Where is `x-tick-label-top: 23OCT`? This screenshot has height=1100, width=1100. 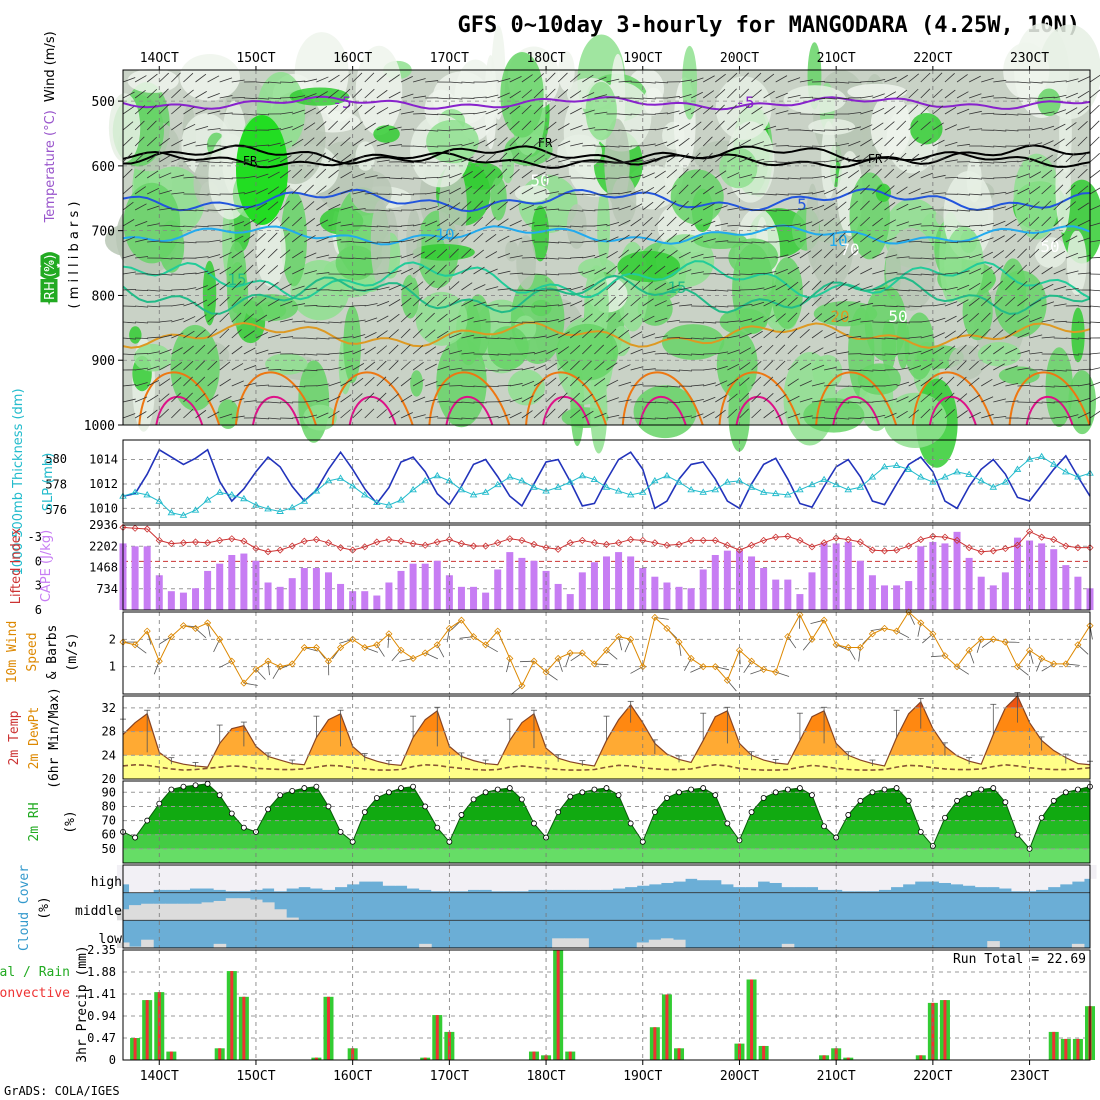 x-tick-label-top: 23OCT is located at coordinates (1029, 58).